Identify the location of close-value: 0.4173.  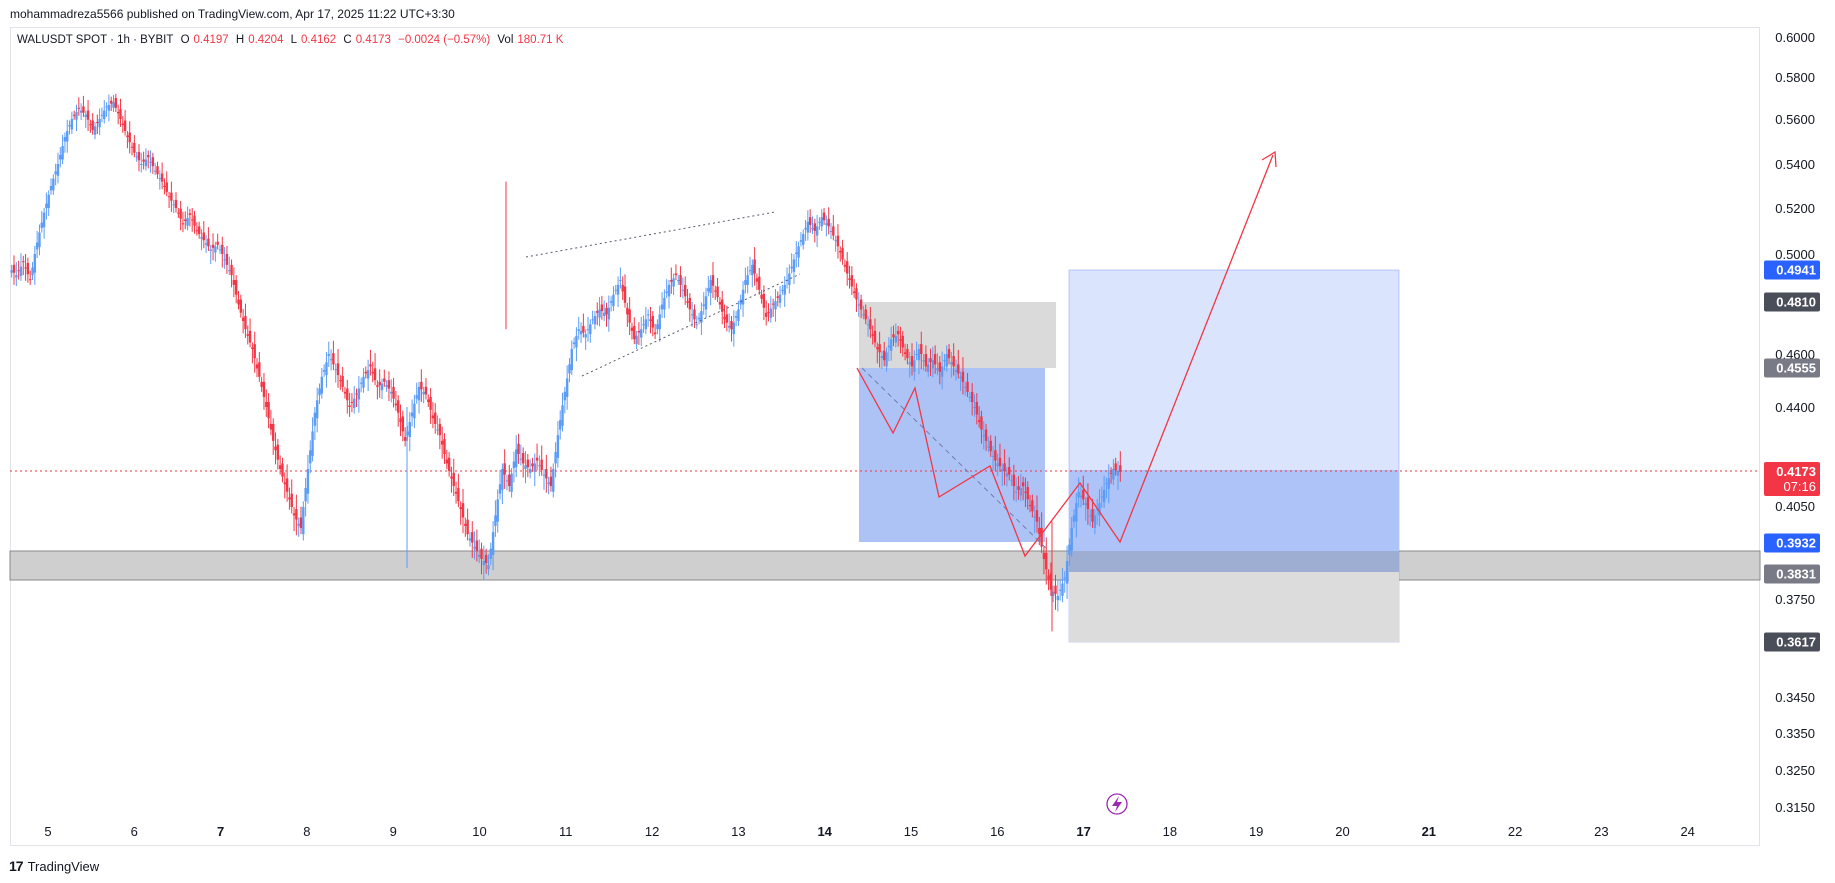
(373, 40).